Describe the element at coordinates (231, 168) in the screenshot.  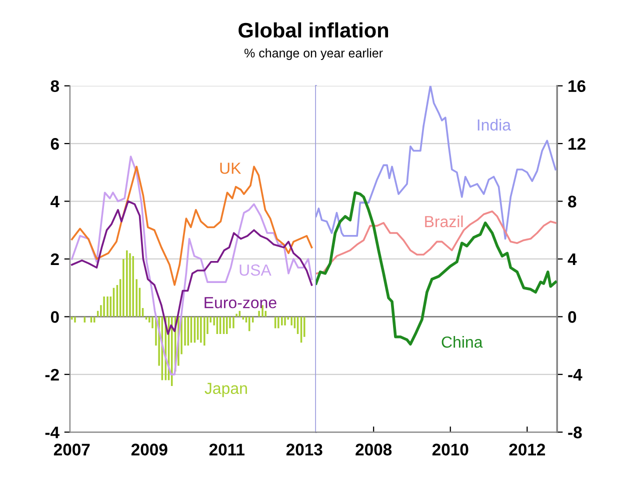
I see `series-label: UK` at that location.